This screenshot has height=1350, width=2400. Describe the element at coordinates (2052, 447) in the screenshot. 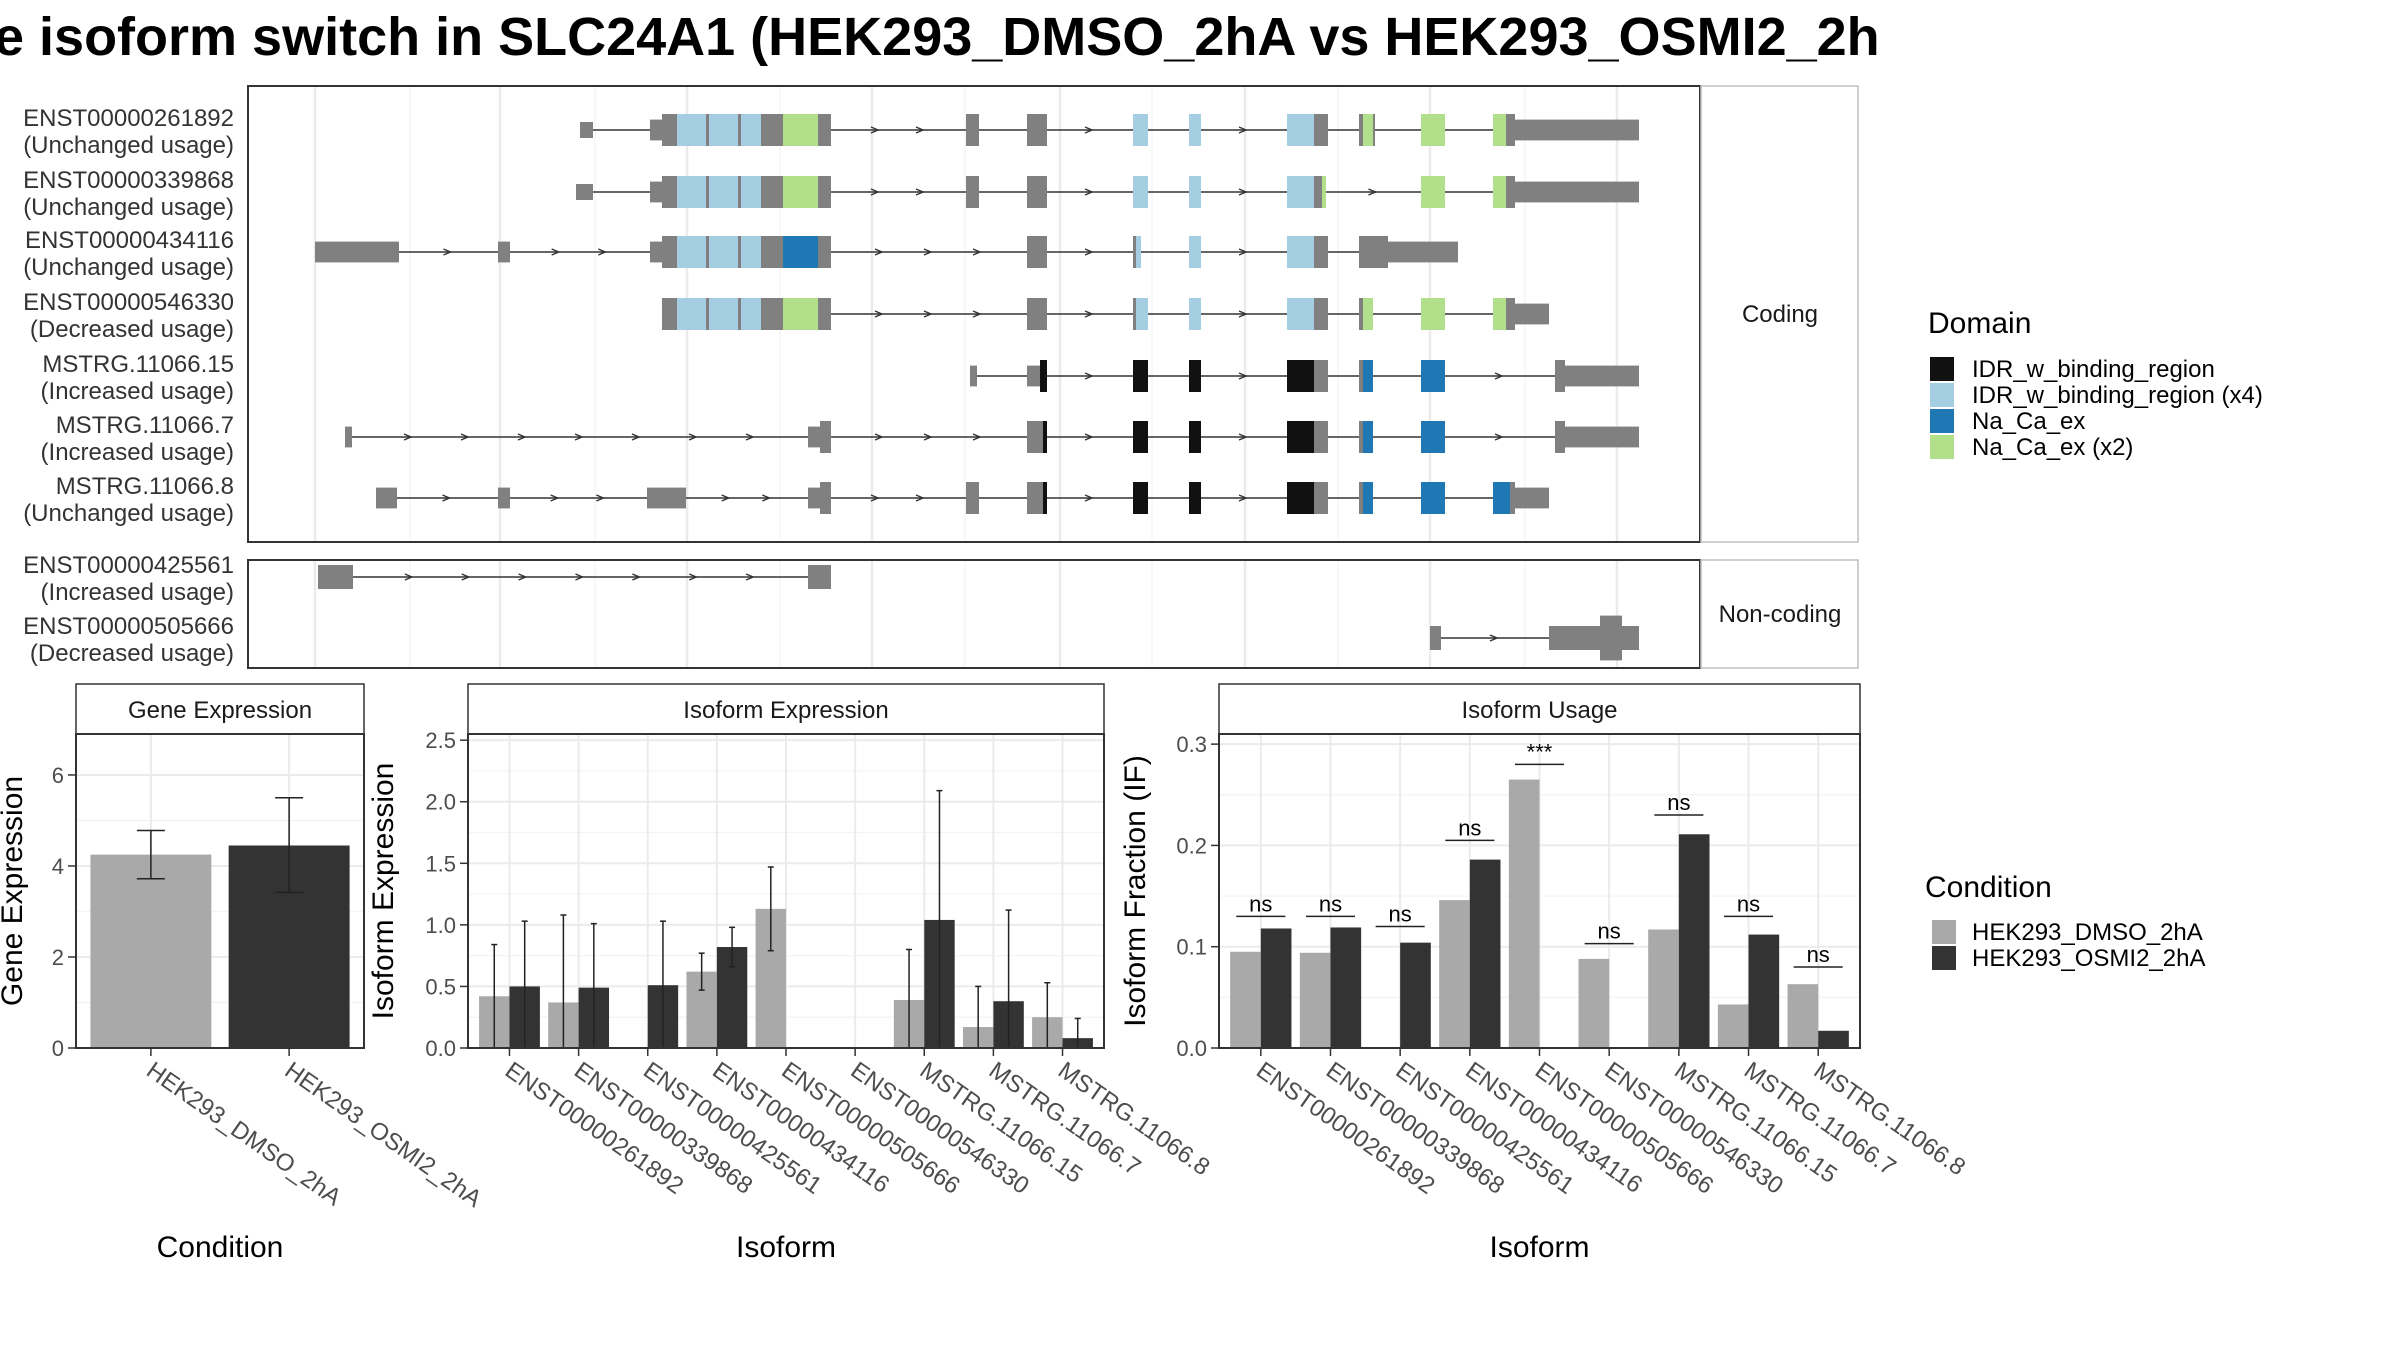

I see `domain-legend-label: Na_Ca_ex (x2)` at that location.